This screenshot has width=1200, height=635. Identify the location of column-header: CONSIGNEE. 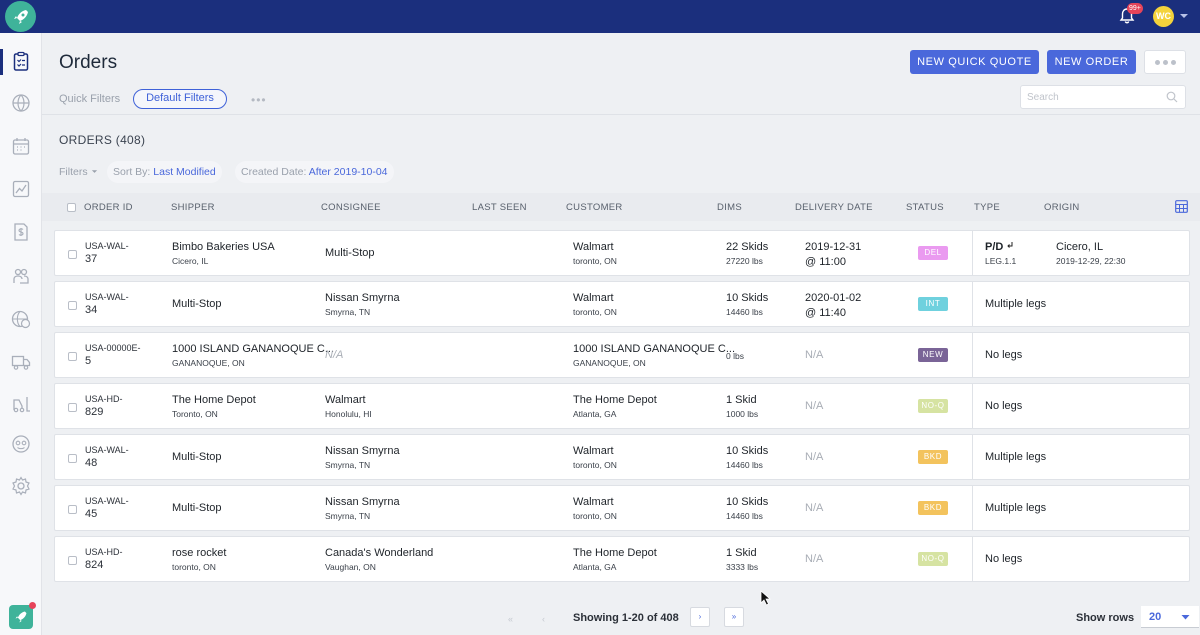
(351, 207).